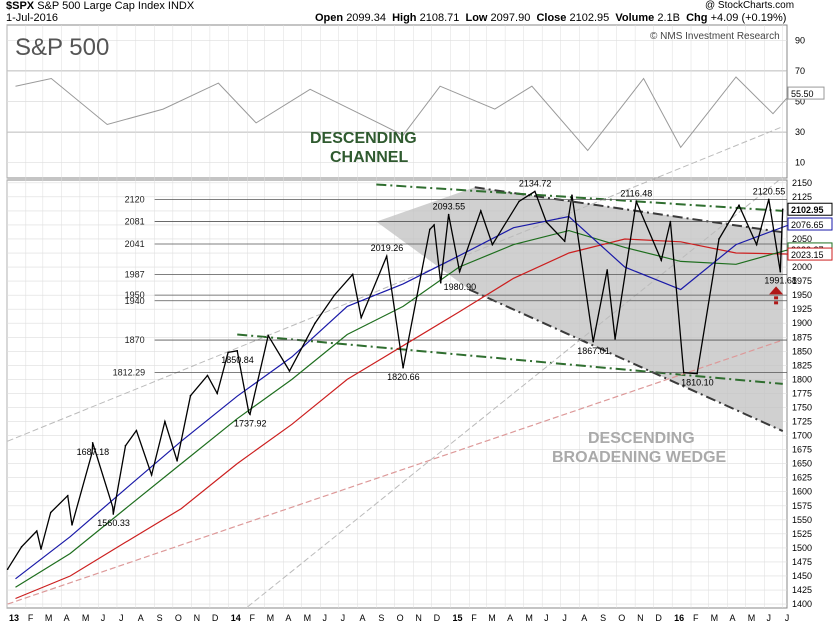 The width and height of the screenshot is (840, 626). Describe the element at coordinates (668, 18) in the screenshot. I see `volume-value: 2.1B` at that location.